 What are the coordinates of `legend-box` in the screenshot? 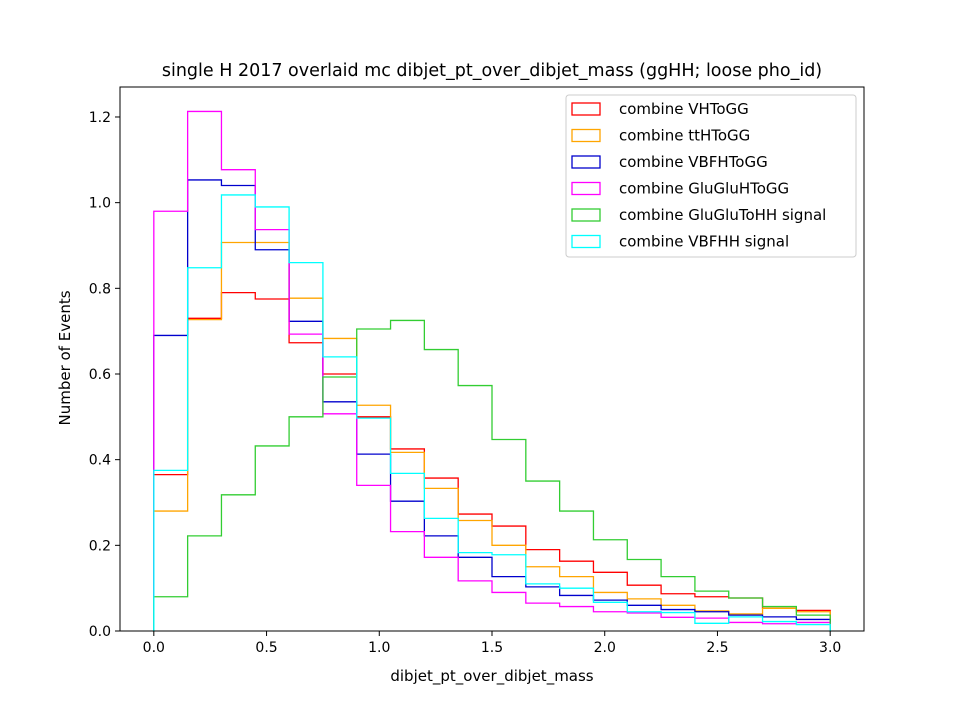 It's located at (711, 176).